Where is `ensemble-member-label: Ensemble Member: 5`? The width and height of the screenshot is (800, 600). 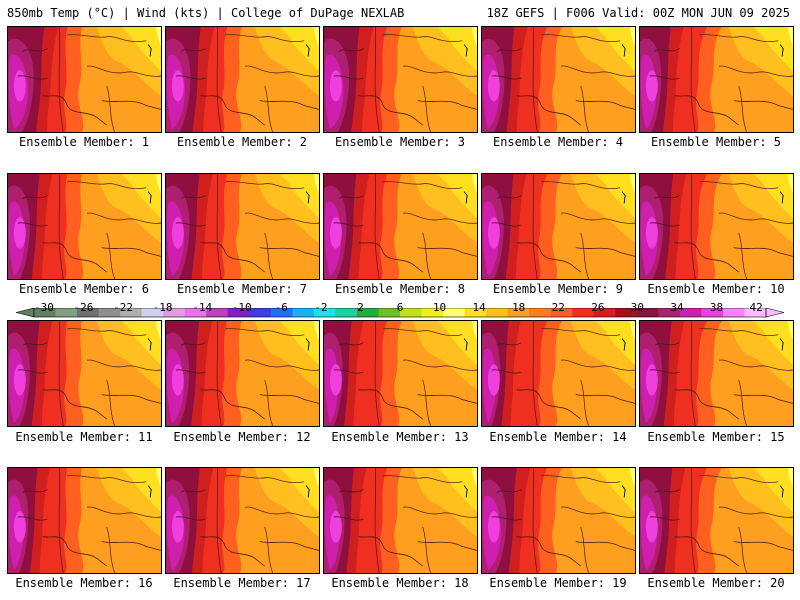 ensemble-member-label: Ensemble Member: 5 is located at coordinates (716, 142).